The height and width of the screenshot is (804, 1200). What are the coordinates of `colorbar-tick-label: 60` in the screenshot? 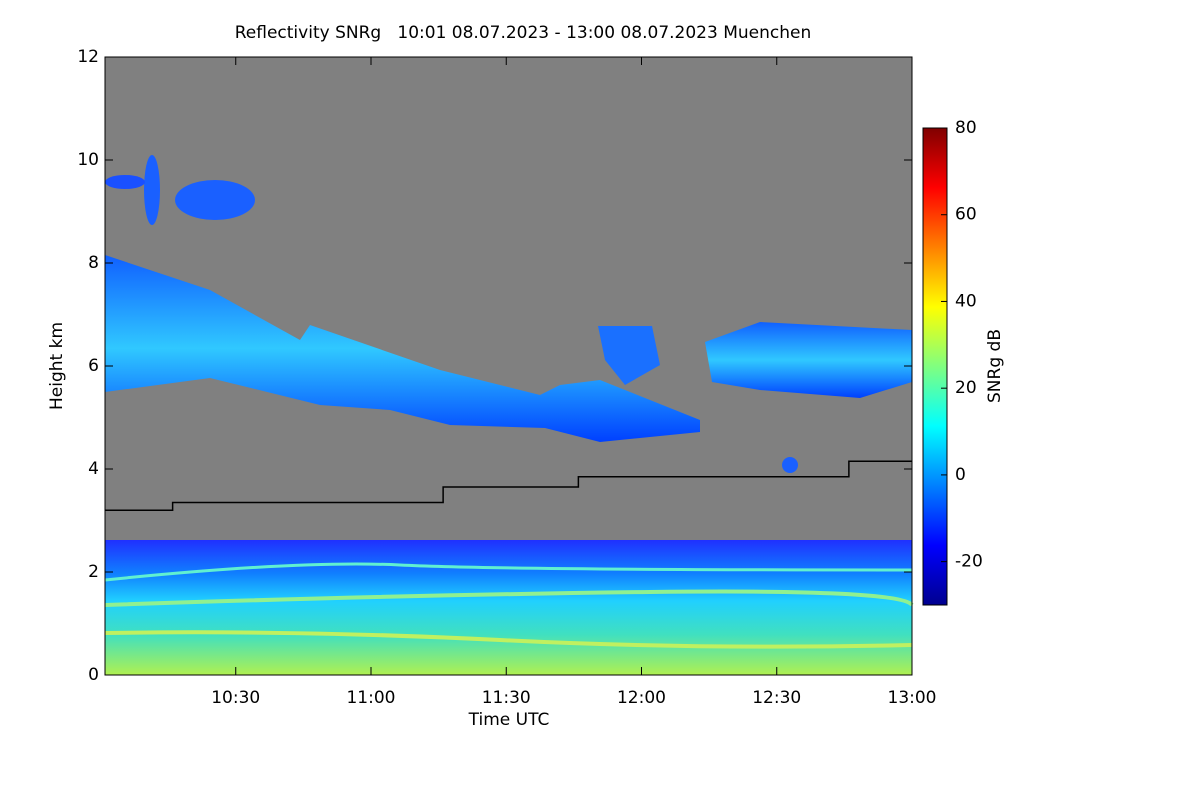 It's located at (966, 215).